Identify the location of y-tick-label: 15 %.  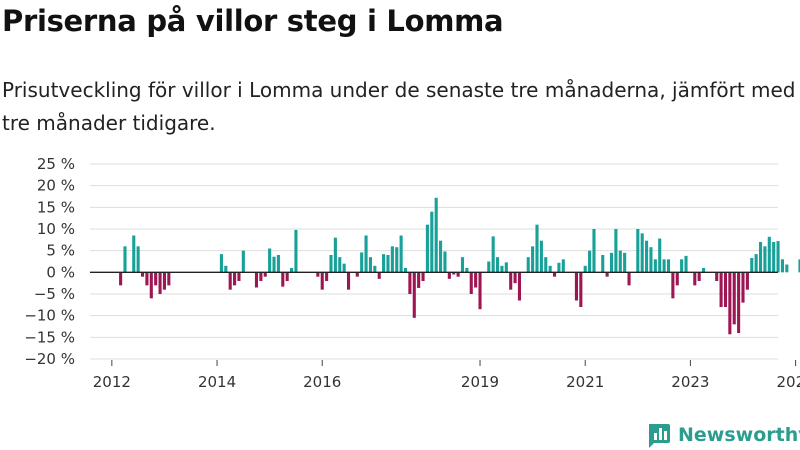
(56, 207).